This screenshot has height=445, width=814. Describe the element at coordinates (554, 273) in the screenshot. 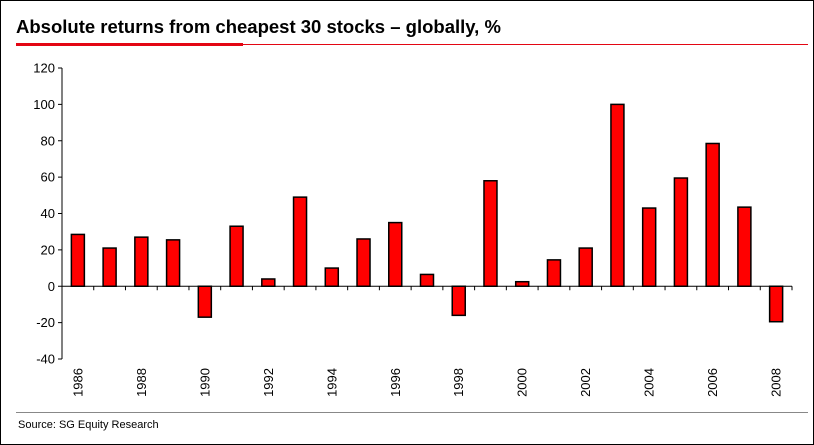

I see `bar-2001` at that location.